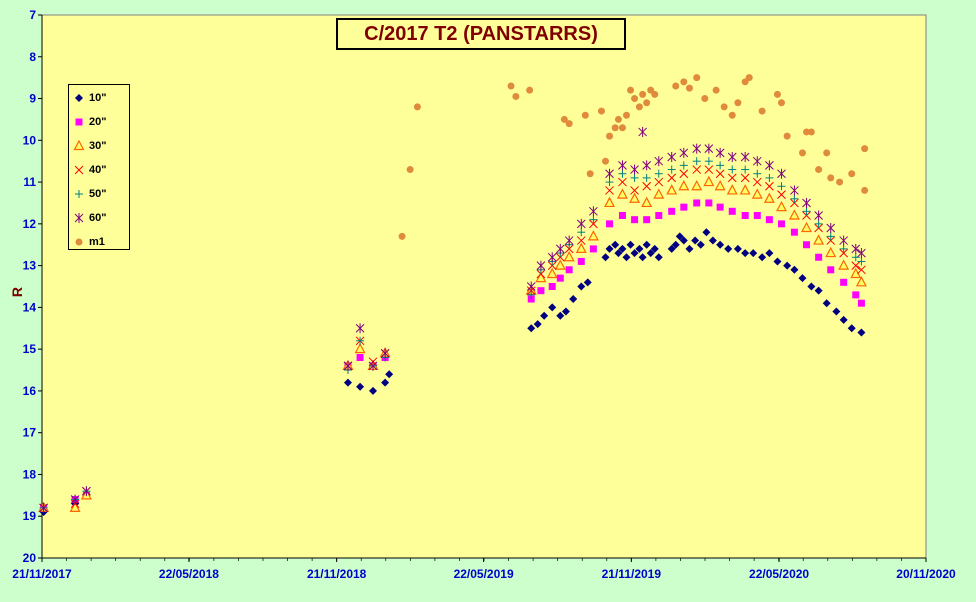 This screenshot has height=602, width=976. I want to click on x-tick-label: 21/11/2017, so click(42, 574).